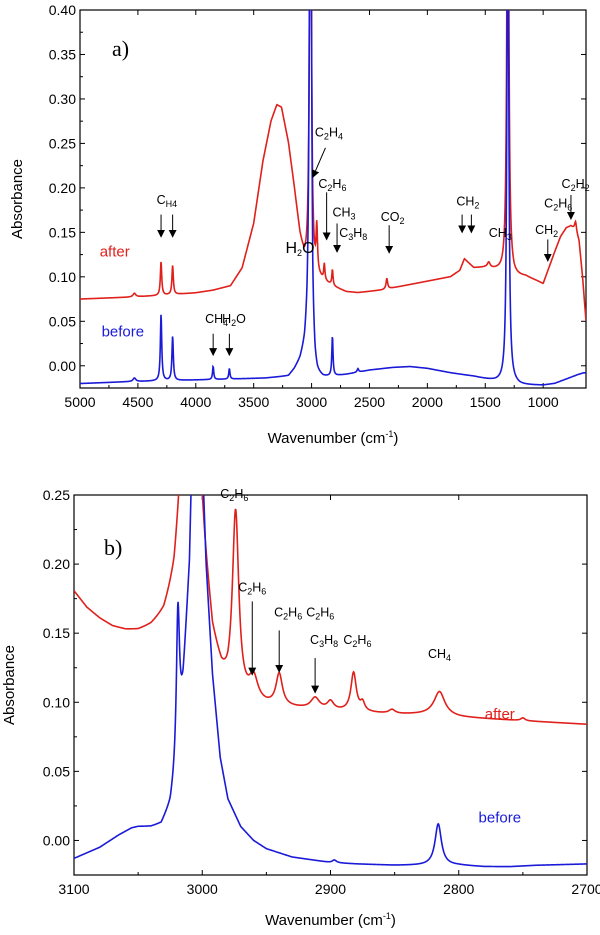 The width and height of the screenshot is (600, 935). What do you see at coordinates (427, 402) in the screenshot?
I see `x-tick-label: 2000` at bounding box center [427, 402].